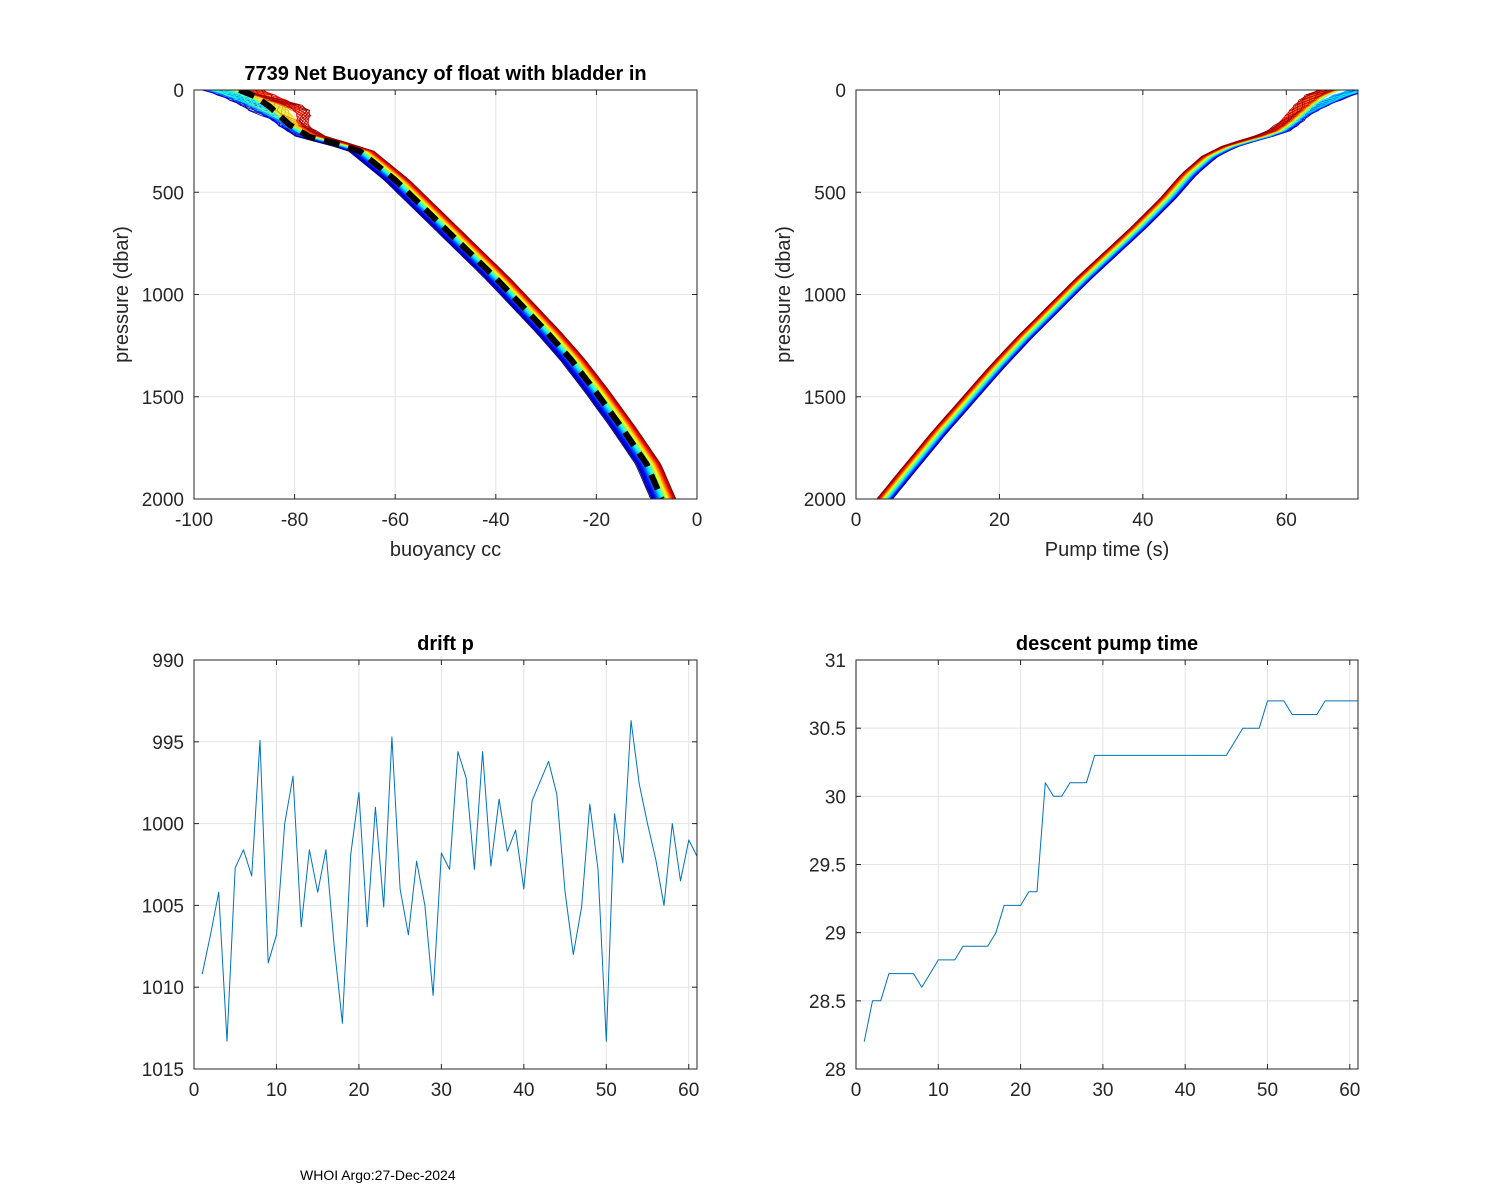  What do you see at coordinates (596, 520) in the screenshot?
I see `x-tick-label: -20` at bounding box center [596, 520].